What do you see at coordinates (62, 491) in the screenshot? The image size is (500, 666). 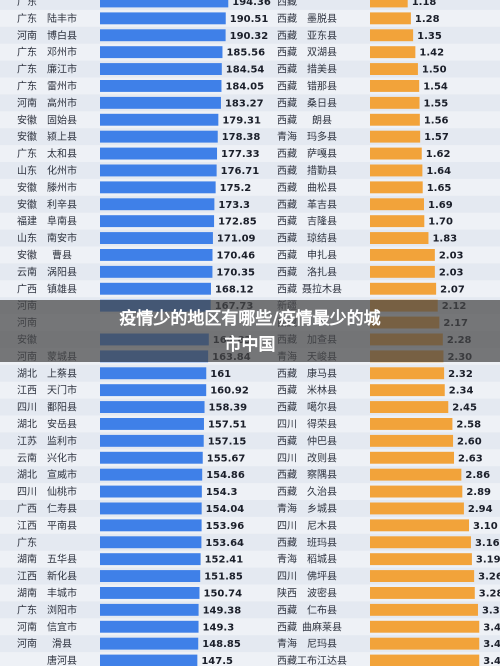 I see `left-category-label: 仙桃市` at bounding box center [62, 491].